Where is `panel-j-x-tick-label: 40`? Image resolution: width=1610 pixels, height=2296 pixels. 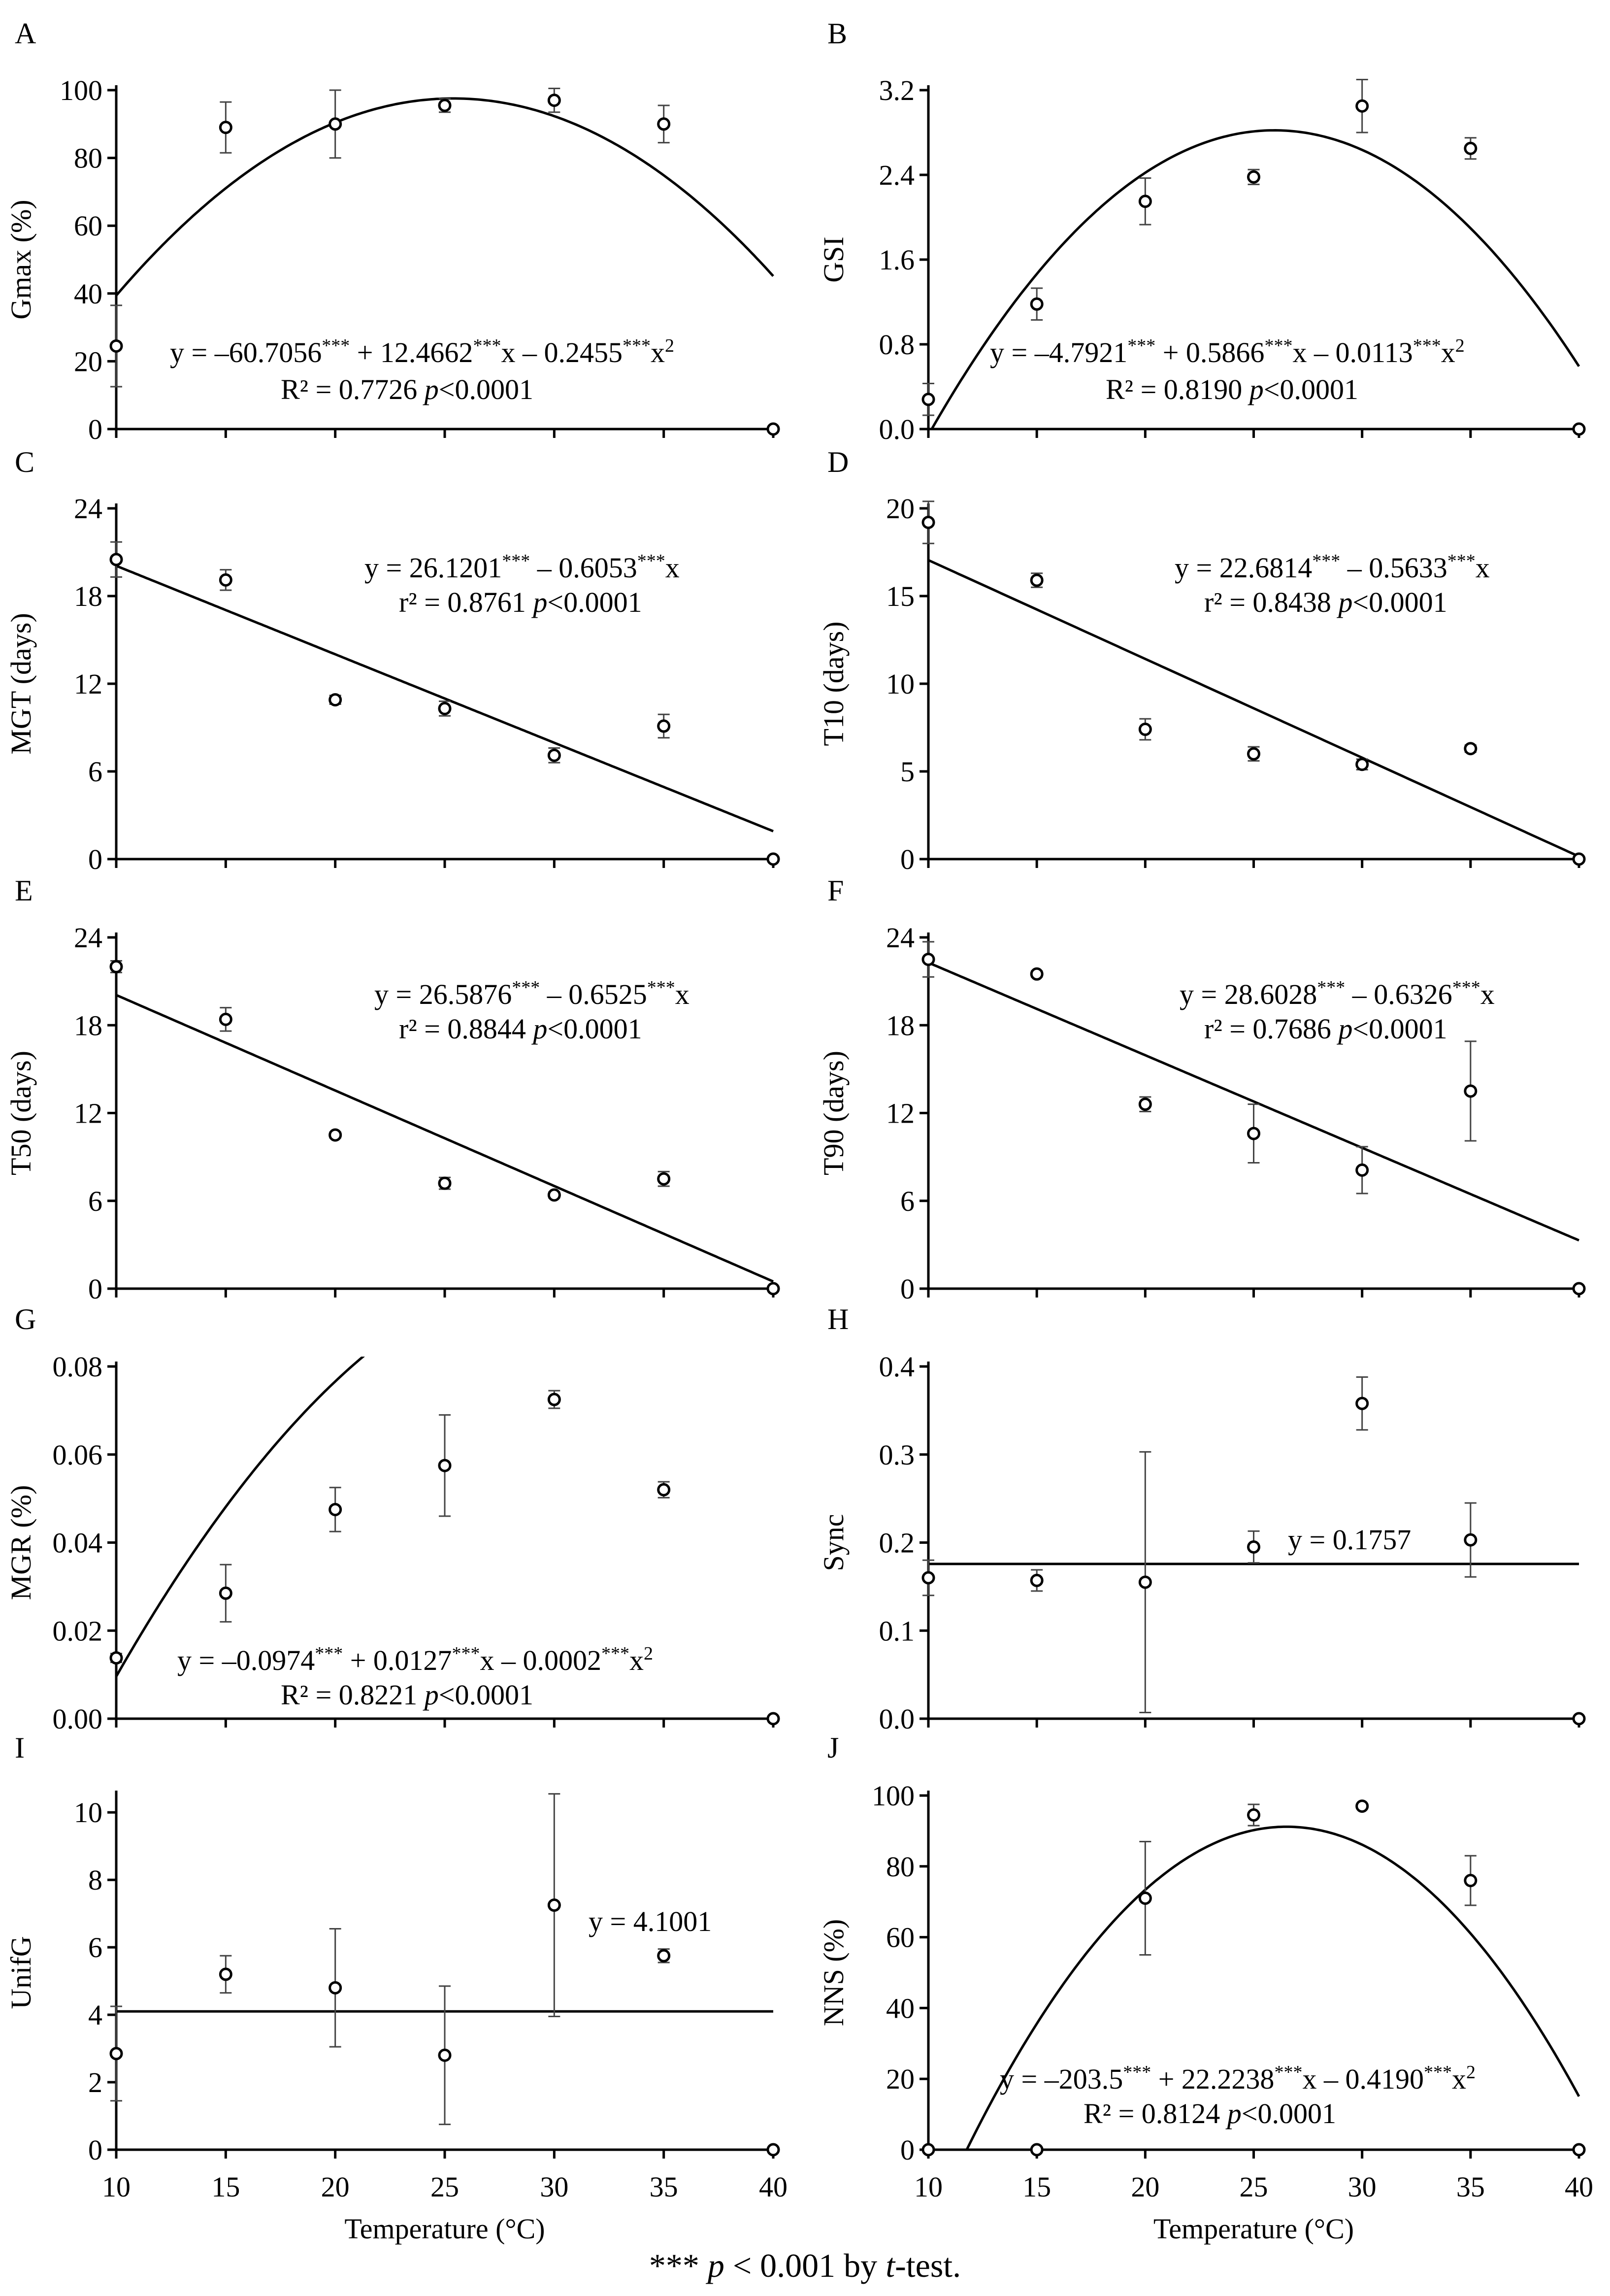
panel-j-x-tick-label: 40 is located at coordinates (1579, 2187).